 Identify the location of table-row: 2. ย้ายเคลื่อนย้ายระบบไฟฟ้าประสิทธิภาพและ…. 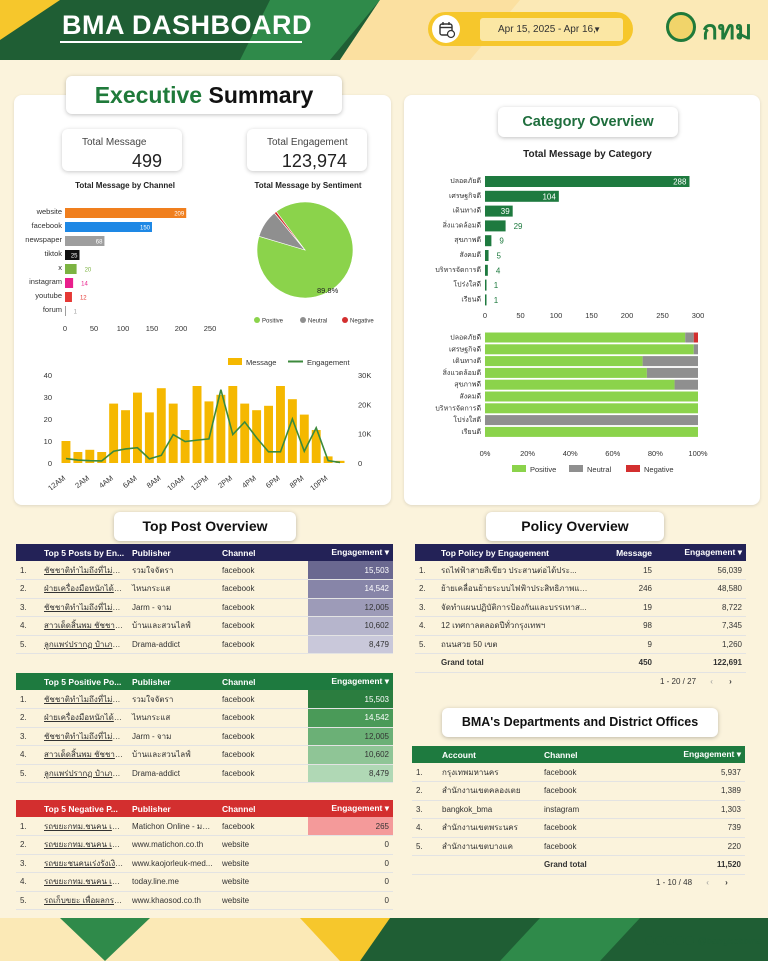
(580, 589).